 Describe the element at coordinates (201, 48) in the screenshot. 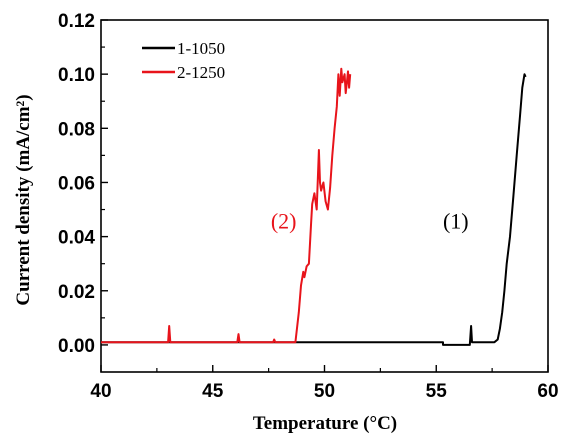

I see `legend-label: 1-1050` at that location.